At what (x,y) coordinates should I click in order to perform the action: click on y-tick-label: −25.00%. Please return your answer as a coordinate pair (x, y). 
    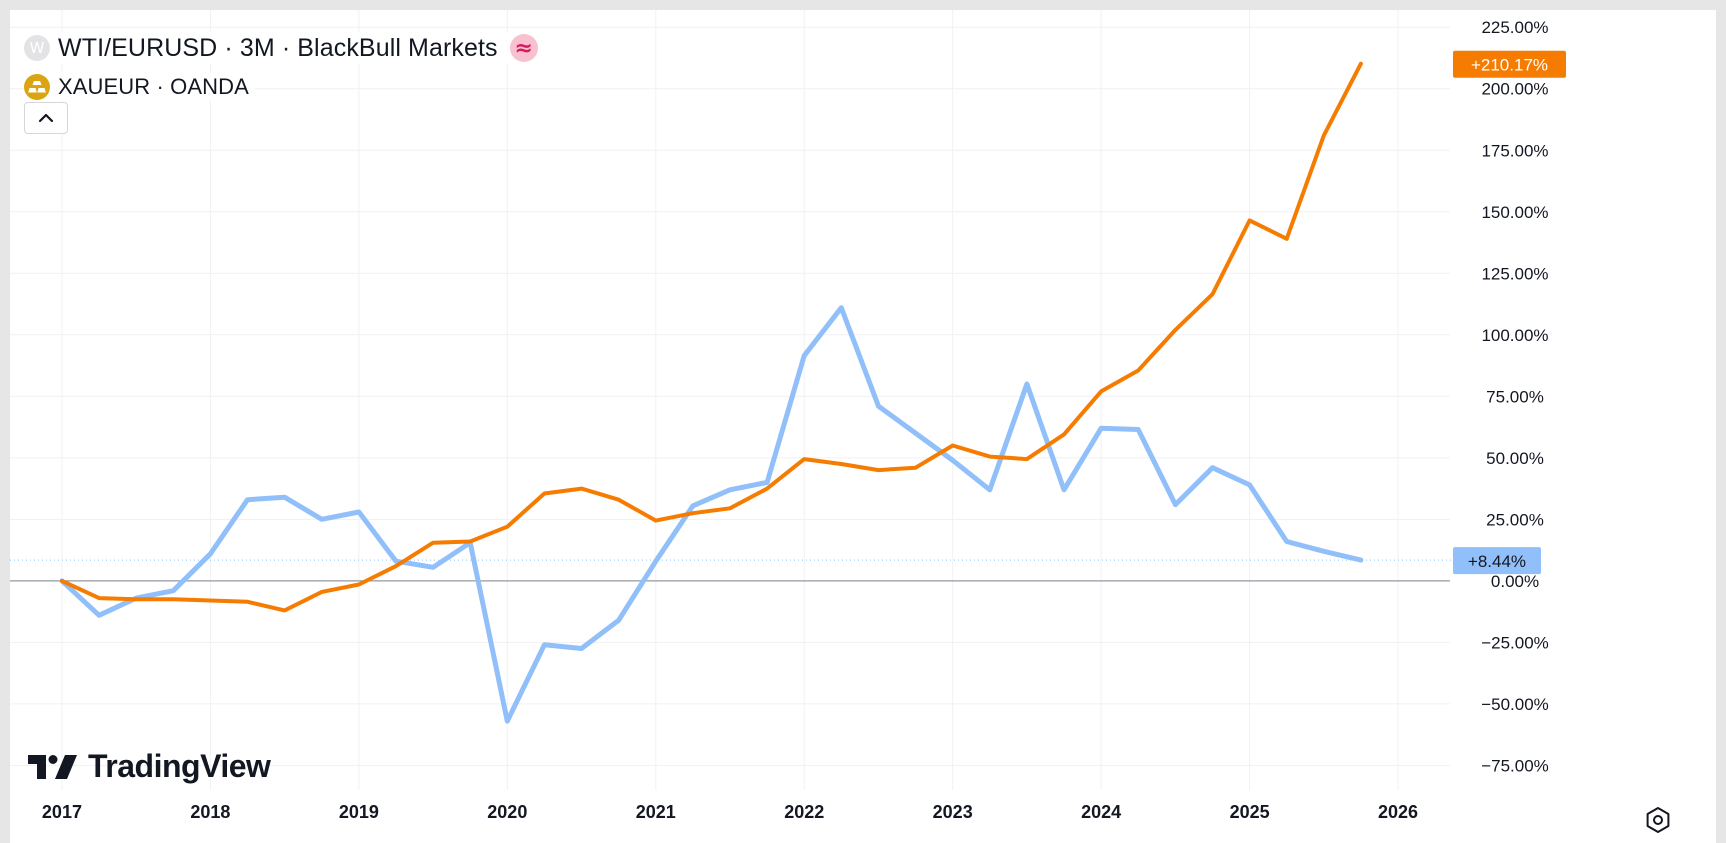
    Looking at the image, I should click on (1515, 642).